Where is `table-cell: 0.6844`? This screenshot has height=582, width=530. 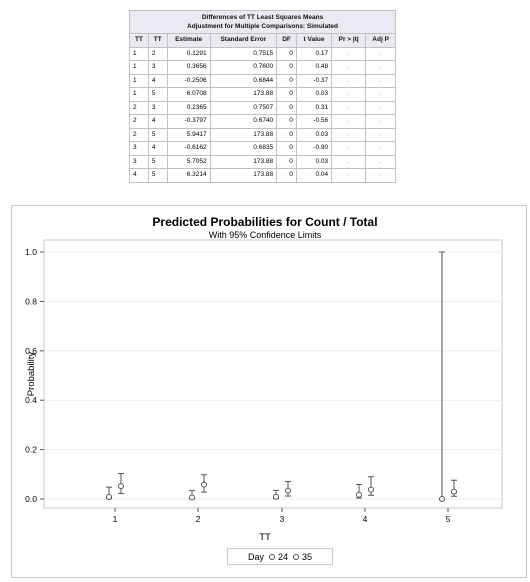 table-cell: 0.6844 is located at coordinates (243, 80).